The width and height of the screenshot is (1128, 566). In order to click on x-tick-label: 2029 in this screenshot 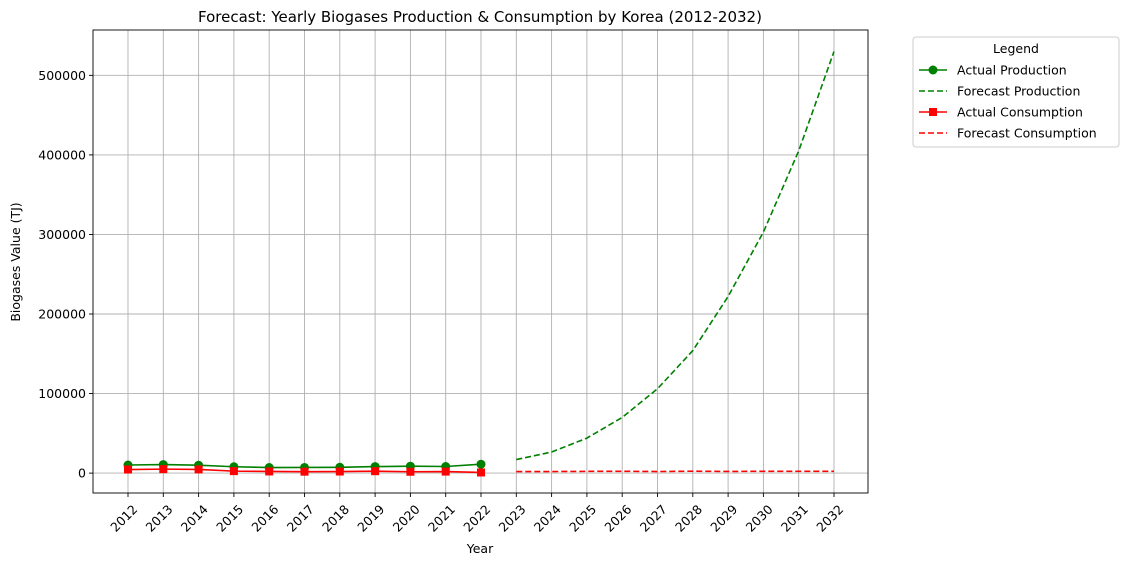, I will do `click(723, 518)`.